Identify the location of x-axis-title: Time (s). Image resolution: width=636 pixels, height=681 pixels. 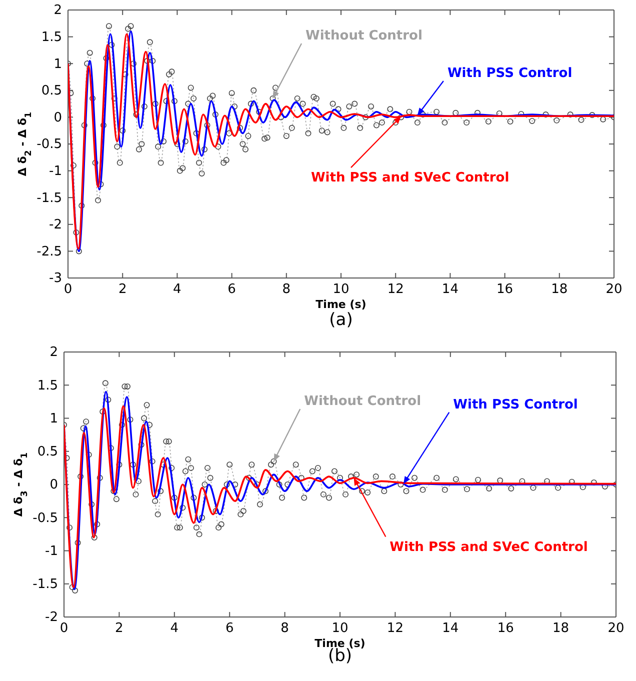
(341, 304).